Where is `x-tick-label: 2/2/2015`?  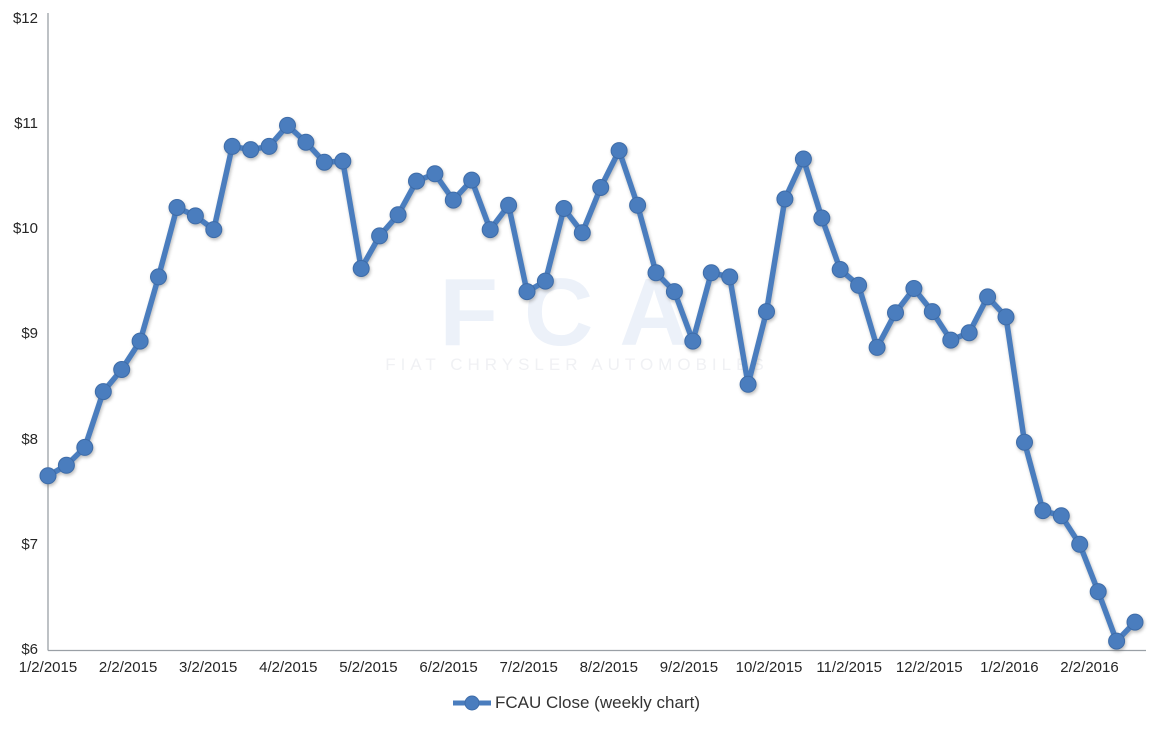 x-tick-label: 2/2/2015 is located at coordinates (128, 667).